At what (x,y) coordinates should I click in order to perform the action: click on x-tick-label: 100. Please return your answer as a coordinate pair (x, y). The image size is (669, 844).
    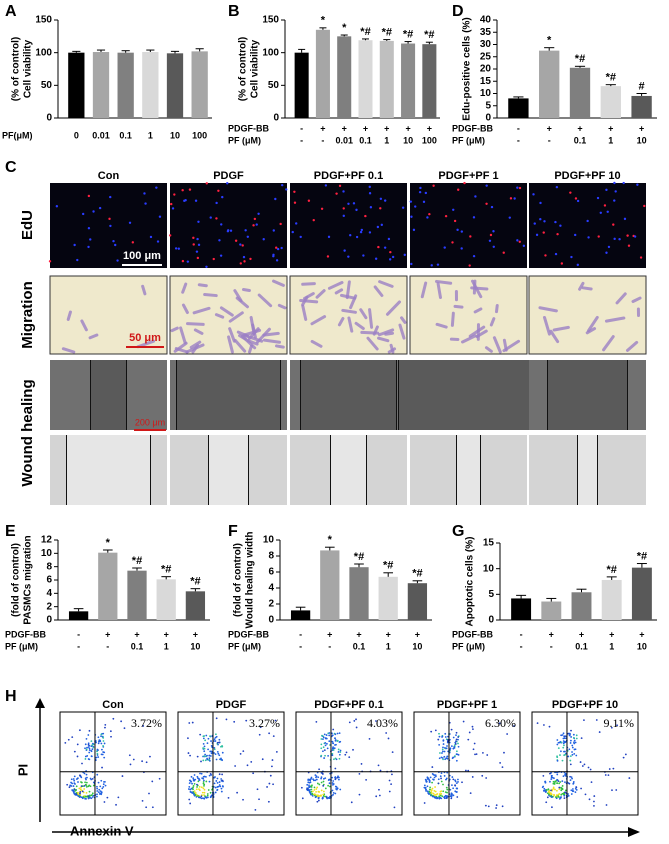
    Looking at the image, I should click on (429, 140).